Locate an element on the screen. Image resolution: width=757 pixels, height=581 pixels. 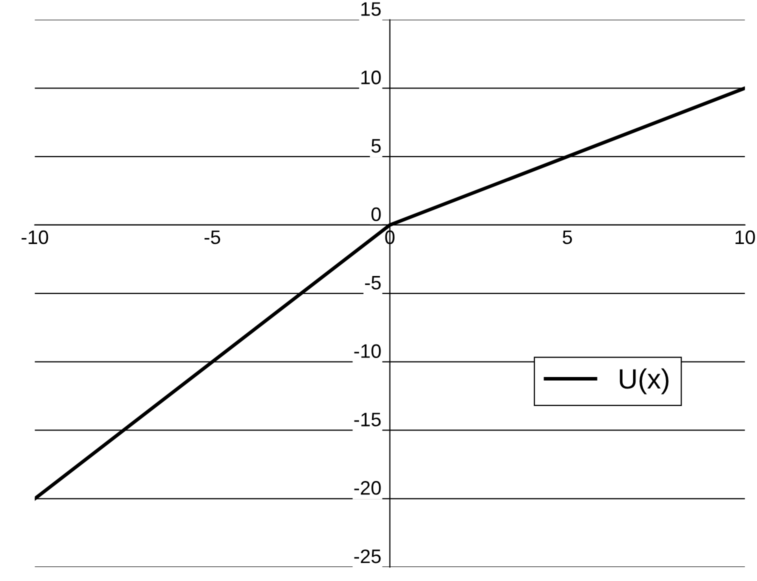
y-tick-label: 5 is located at coordinates (376, 146).